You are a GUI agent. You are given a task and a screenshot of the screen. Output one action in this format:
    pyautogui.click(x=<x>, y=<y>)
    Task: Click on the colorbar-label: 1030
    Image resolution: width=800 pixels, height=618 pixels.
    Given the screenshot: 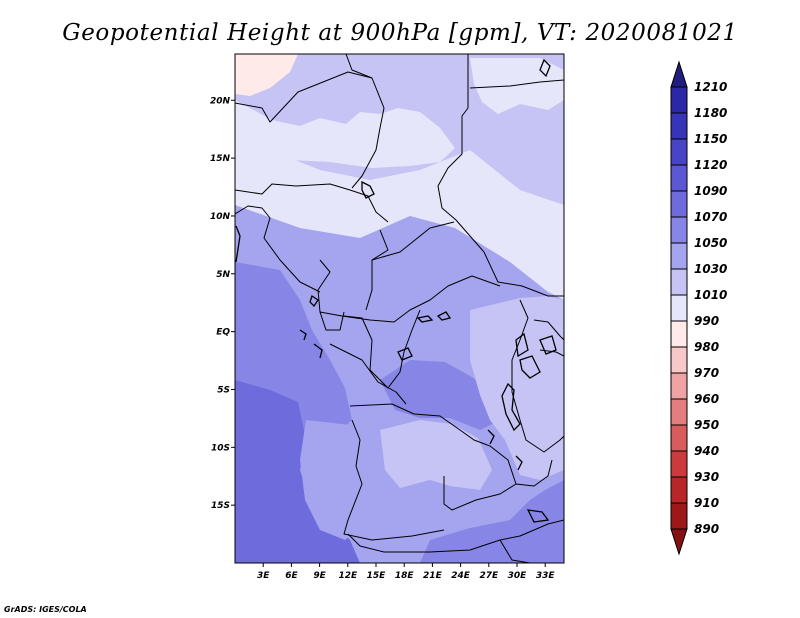 What is the action you would take?
    pyautogui.click(x=710, y=269)
    